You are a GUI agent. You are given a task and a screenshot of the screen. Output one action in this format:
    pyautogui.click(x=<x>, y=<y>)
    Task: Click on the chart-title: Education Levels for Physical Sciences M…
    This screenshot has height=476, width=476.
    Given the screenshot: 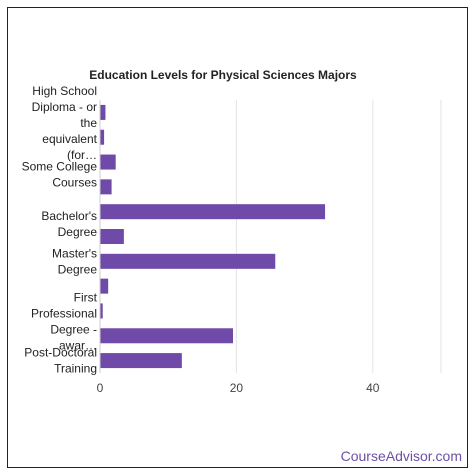 What is the action you would take?
    pyautogui.click(x=223, y=75)
    